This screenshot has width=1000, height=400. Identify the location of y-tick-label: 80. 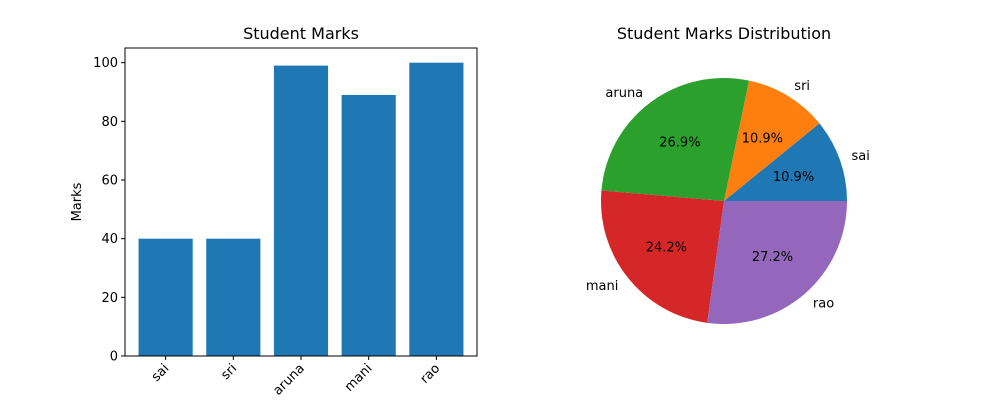
(109, 122).